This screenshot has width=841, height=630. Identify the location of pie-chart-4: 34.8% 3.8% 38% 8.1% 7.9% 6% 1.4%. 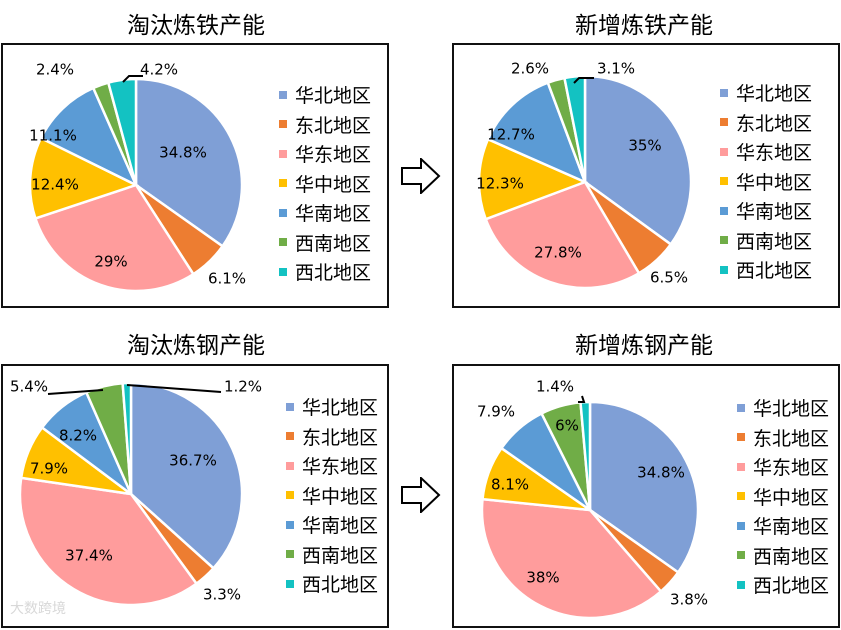
(592, 499).